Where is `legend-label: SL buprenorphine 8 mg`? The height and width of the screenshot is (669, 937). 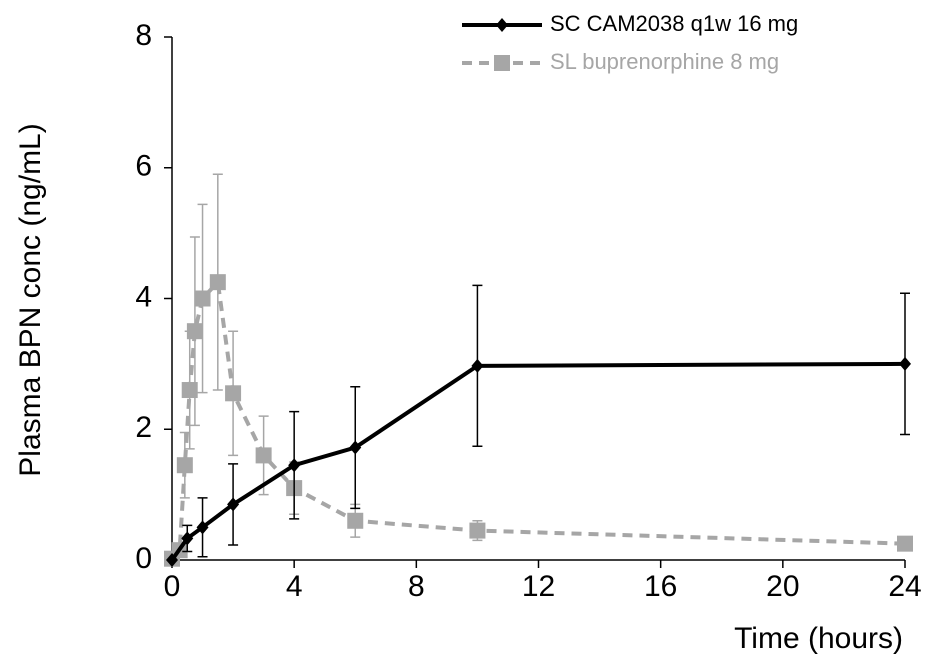 legend-label: SL buprenorphine 8 mg is located at coordinates (664, 61).